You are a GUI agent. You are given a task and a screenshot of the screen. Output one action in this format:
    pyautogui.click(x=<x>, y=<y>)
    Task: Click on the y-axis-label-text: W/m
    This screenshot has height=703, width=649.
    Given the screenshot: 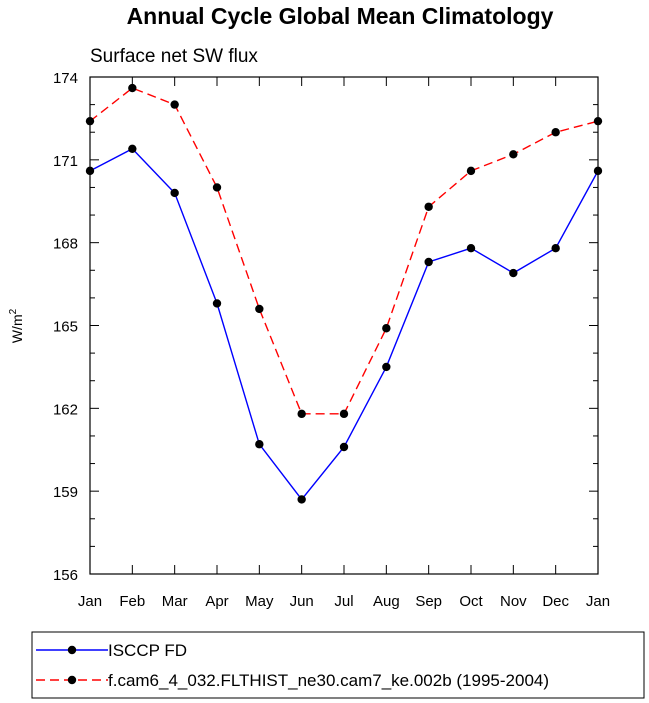 What is the action you would take?
    pyautogui.click(x=17, y=328)
    